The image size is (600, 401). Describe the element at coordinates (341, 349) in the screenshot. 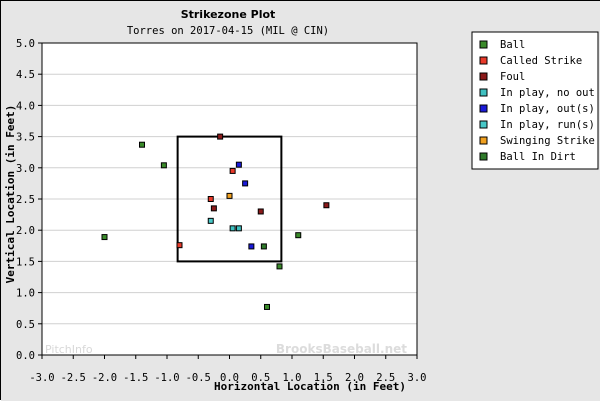

I see `brooksbaseball-watermark: BrooksBaseball.net` at that location.